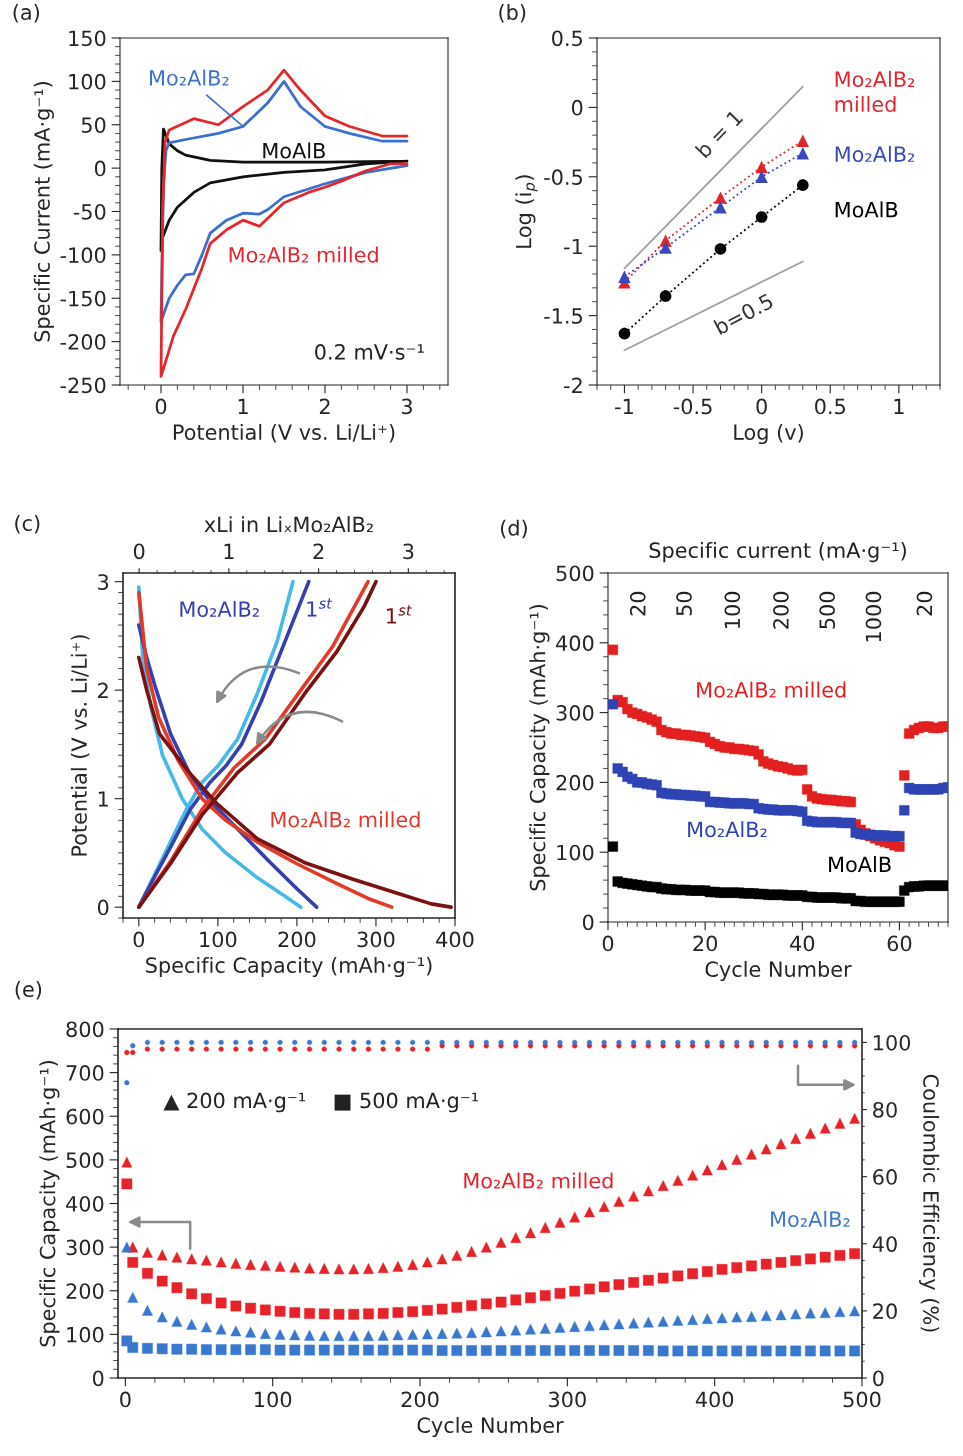 The width and height of the screenshot is (963, 1456). What do you see at coordinates (929, 1203) in the screenshot?
I see `y2-axis-title: Coulombic Efficiency (%)` at bounding box center [929, 1203].